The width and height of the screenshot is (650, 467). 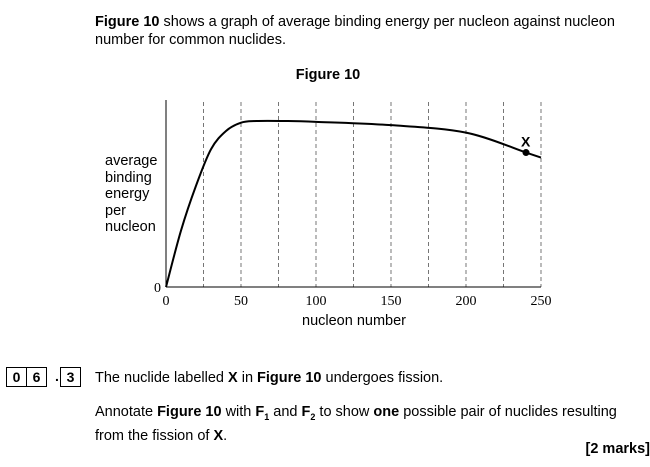 I want to click on annot-part: with, so click(x=238, y=412).